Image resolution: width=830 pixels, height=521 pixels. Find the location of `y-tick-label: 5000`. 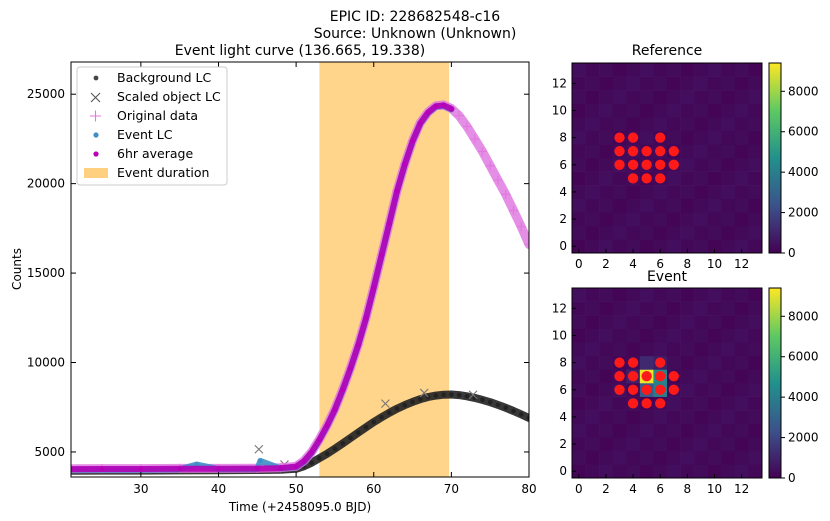

y-tick-label: 5000 is located at coordinates (49, 452).